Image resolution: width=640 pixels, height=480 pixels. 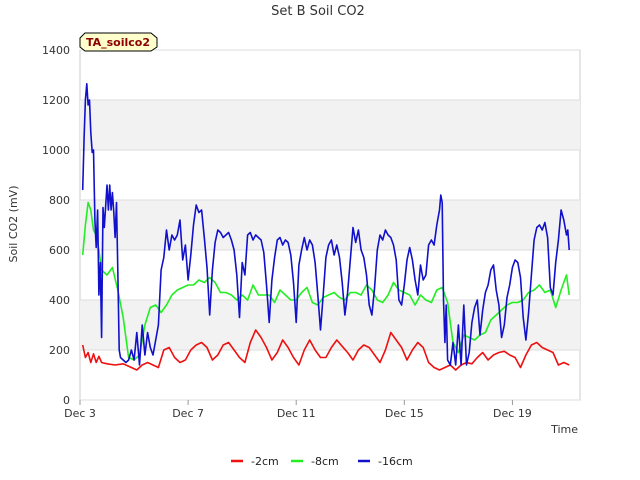 I want to click on x-tick-label: Dec 7, so click(x=188, y=413).